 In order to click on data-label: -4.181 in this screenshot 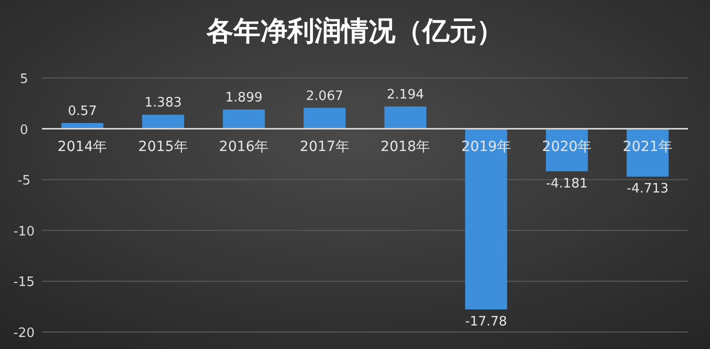, I will do `click(567, 184)`.